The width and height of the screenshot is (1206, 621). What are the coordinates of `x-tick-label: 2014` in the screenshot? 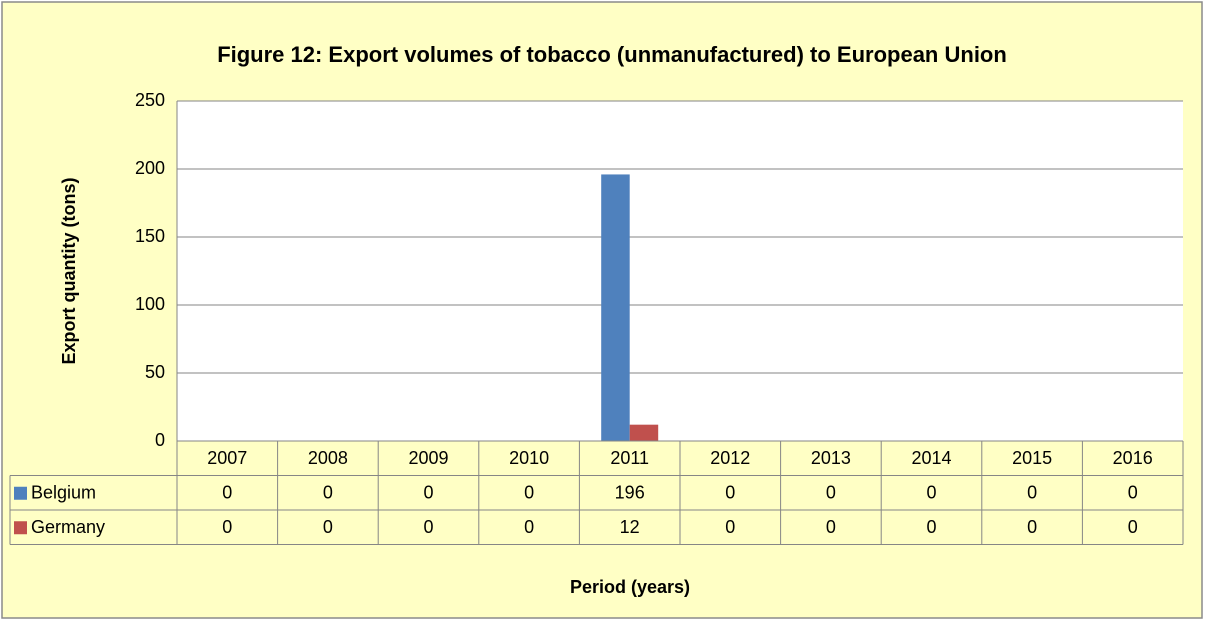 It's located at (931, 458).